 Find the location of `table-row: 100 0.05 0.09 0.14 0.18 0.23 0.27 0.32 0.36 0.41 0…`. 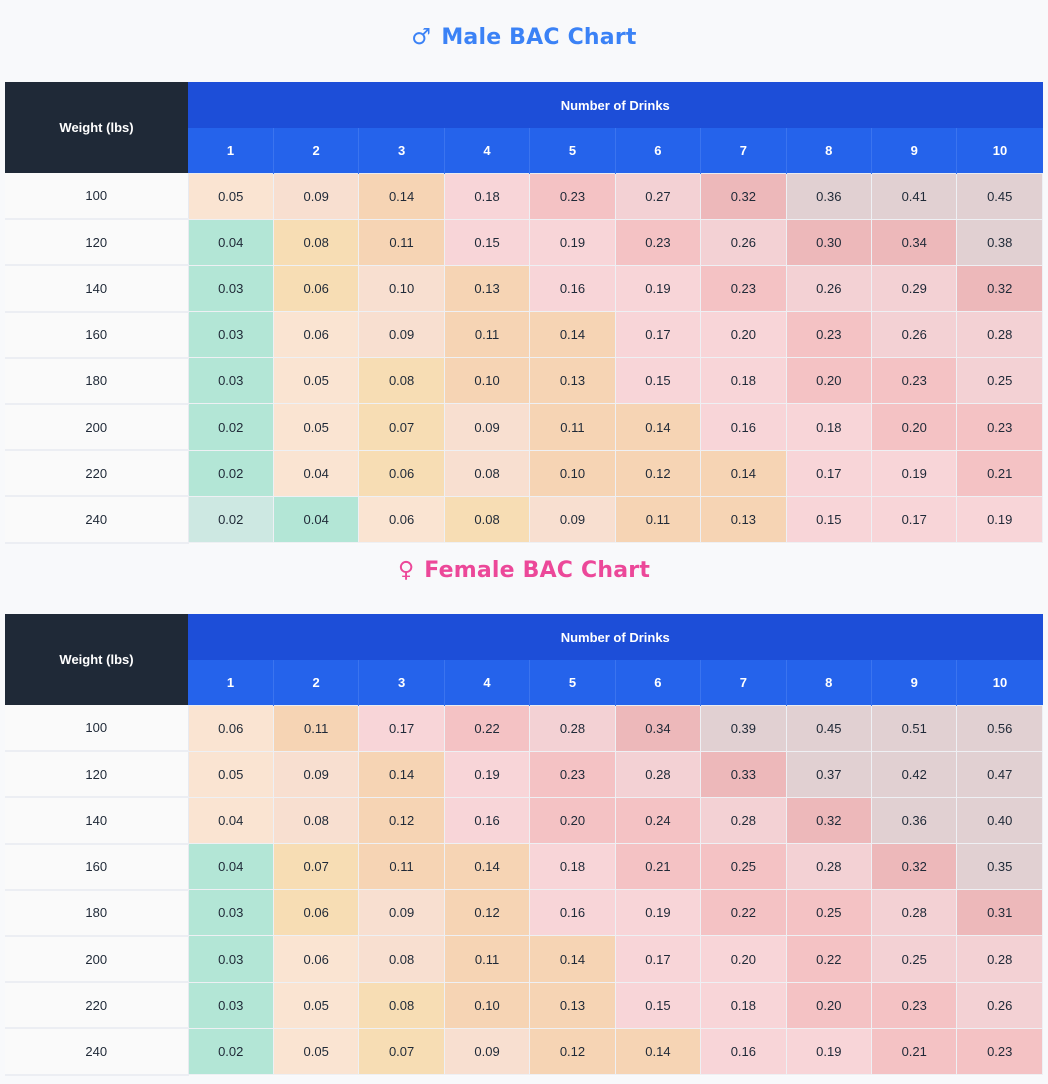

table-row: 100 0.05 0.09 0.14 0.18 0.23 0.27 0.32 0.36 0.41 0… is located at coordinates (524, 196).